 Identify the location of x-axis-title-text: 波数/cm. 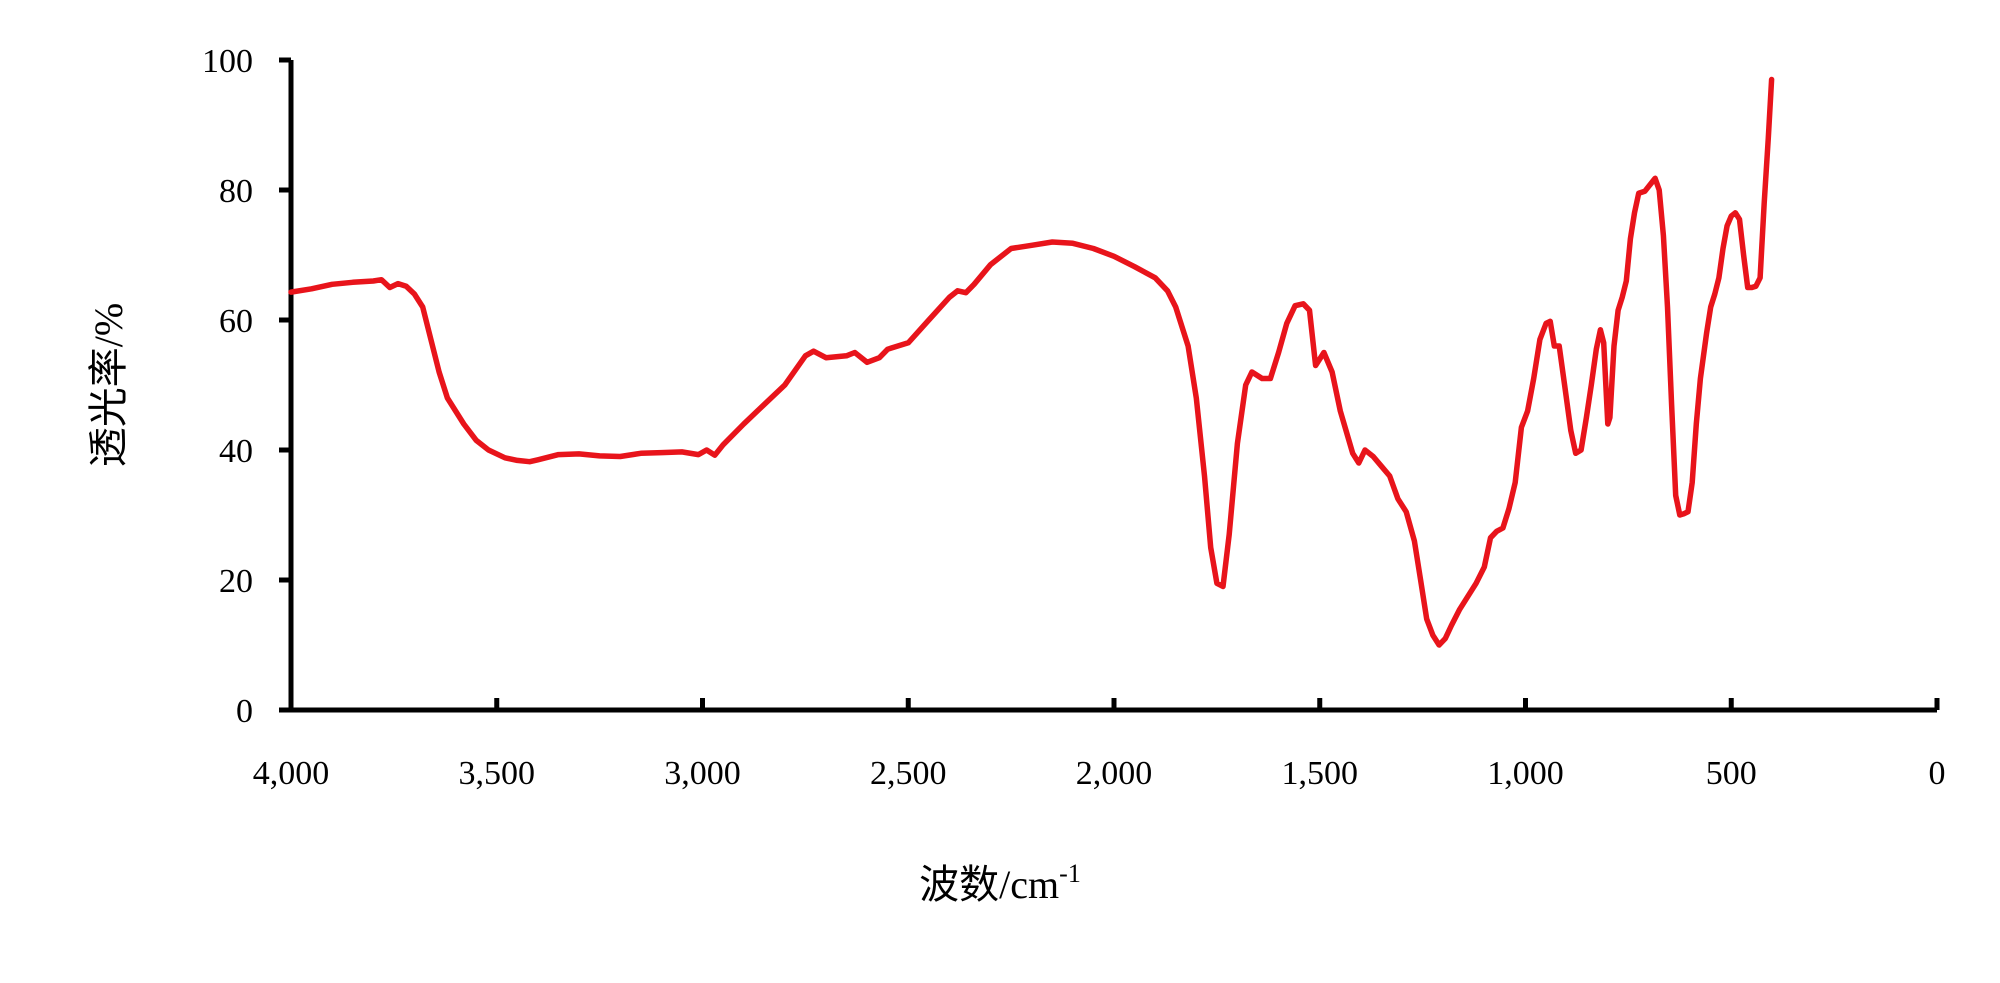
(989, 884).